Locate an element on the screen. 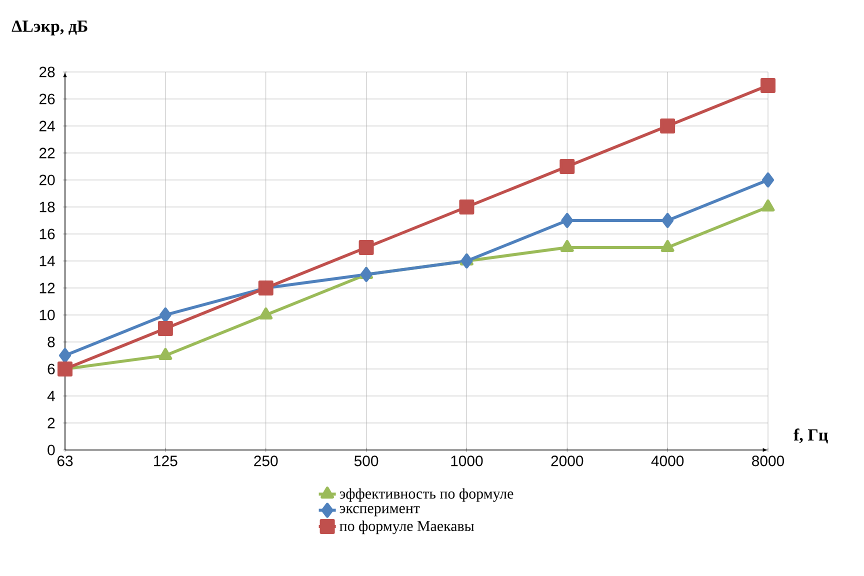  y-tick-label: 28 is located at coordinates (47, 72).